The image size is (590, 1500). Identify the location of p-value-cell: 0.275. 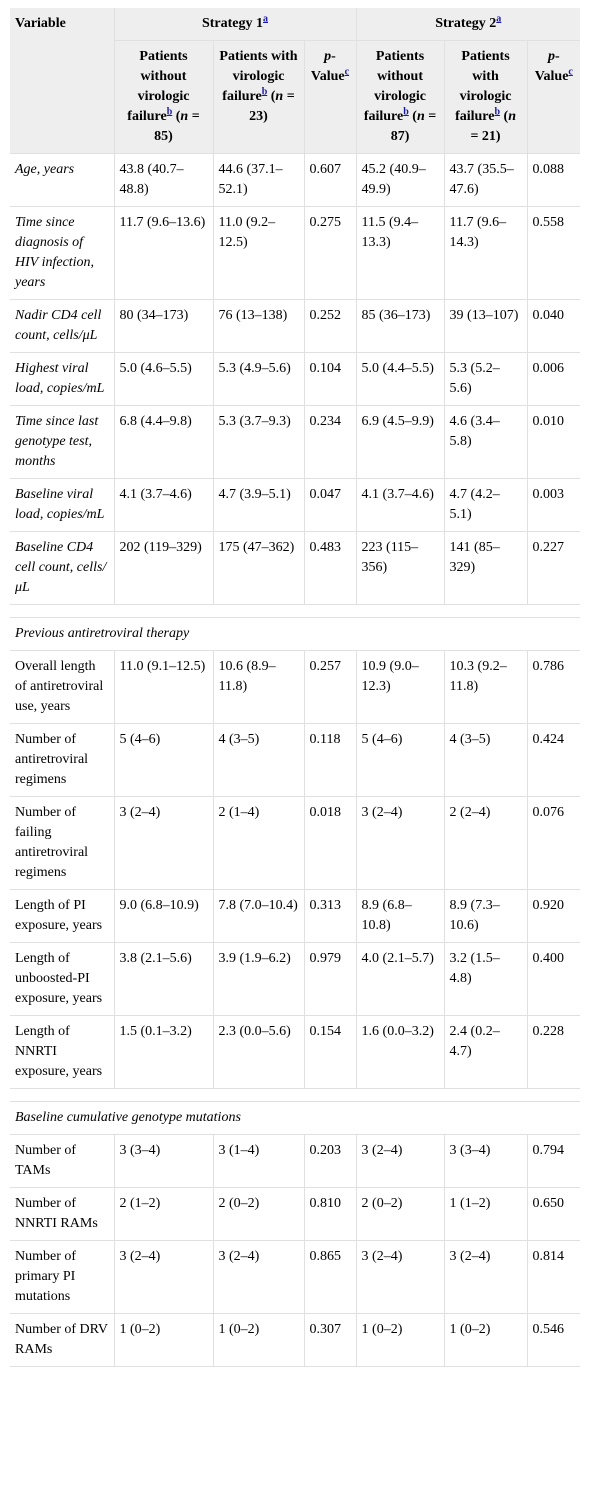
(330, 253).